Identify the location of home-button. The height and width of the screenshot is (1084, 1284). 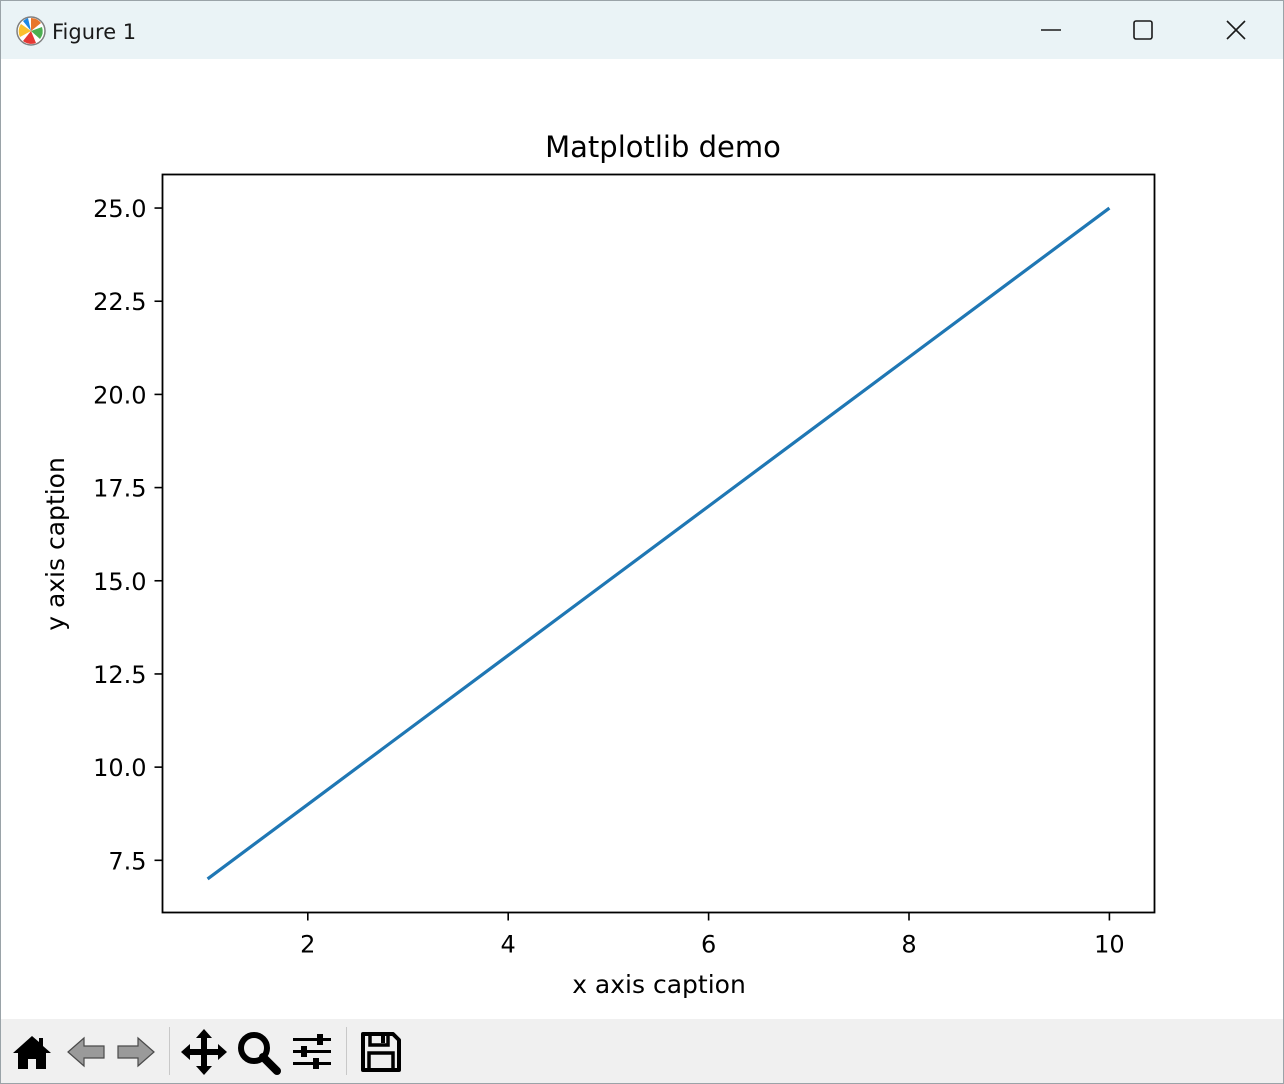
(32, 1052).